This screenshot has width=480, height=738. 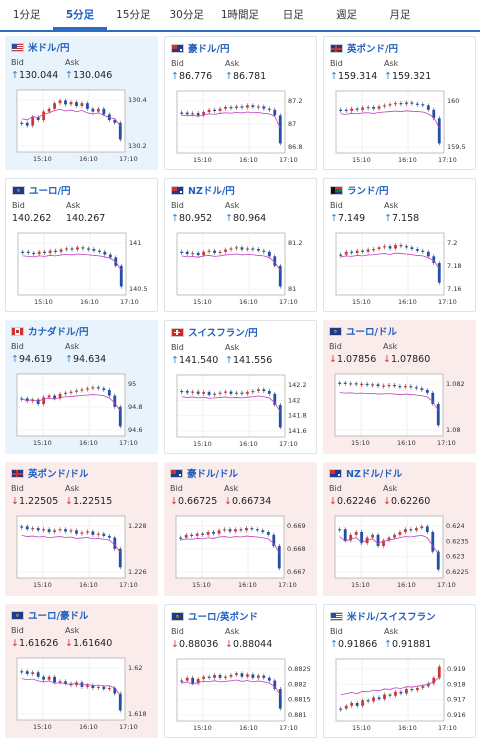 I want to click on tab-timeframe: 月足, so click(x=400, y=15).